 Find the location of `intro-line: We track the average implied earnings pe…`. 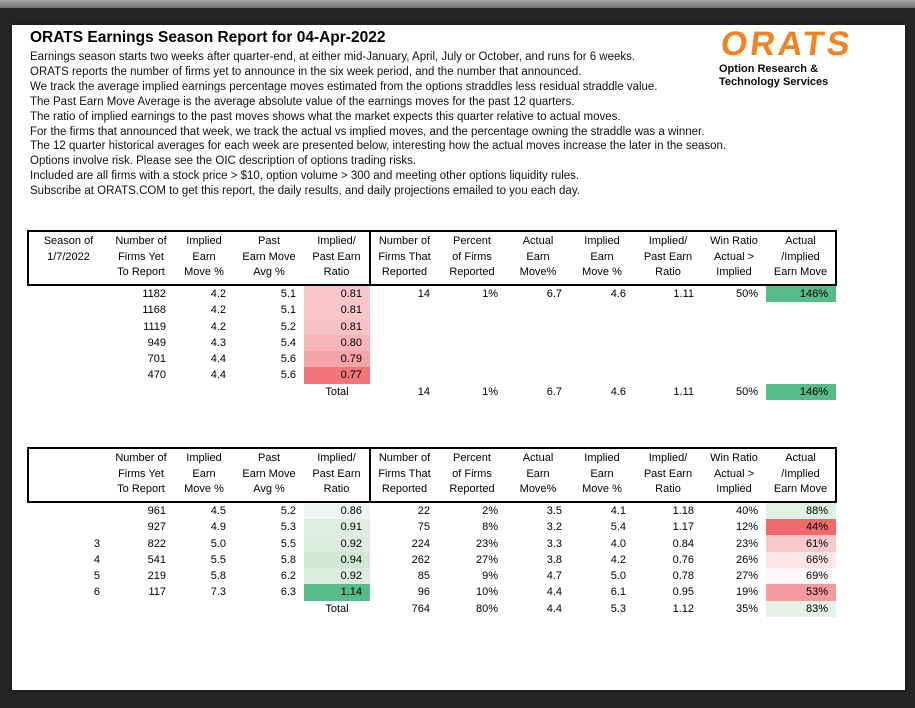

intro-line: We track the average implied earnings pe… is located at coordinates (344, 86).